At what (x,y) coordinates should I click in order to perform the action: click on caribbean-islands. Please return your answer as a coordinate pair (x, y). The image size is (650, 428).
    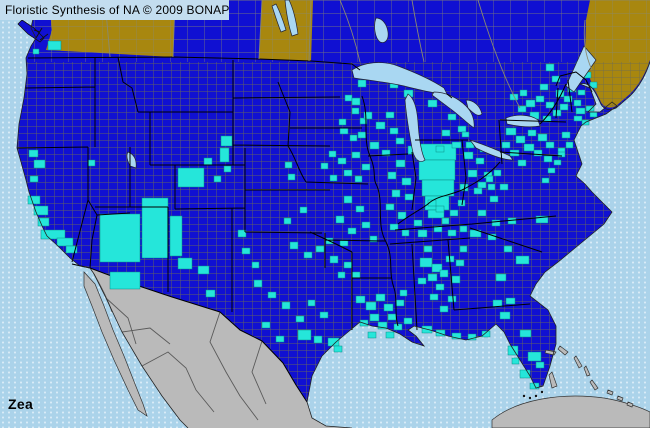
    Looking at the image, I should click on (570, 386).